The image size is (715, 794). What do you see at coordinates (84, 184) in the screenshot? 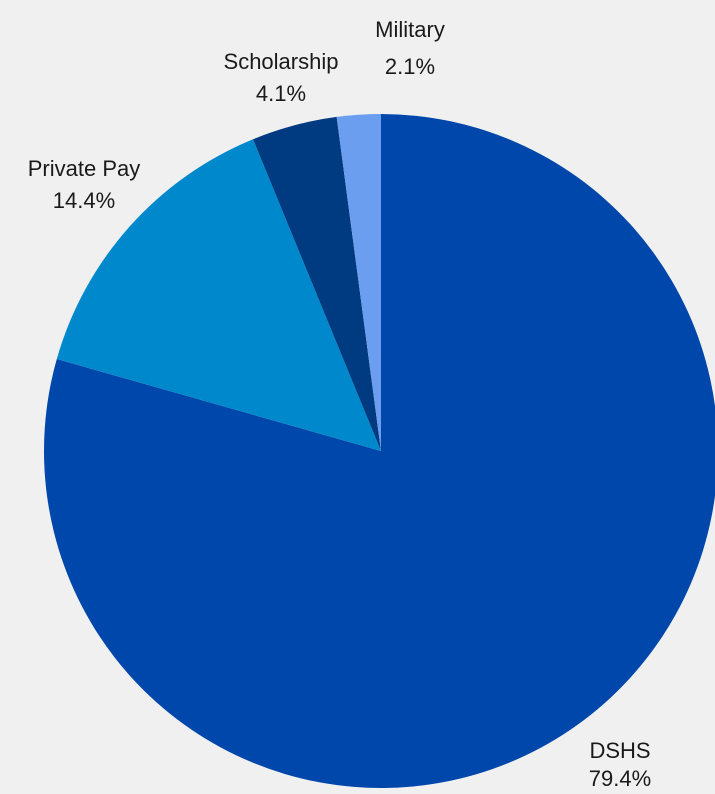
I see `slice-label: Private Pay 14.4%` at bounding box center [84, 184].